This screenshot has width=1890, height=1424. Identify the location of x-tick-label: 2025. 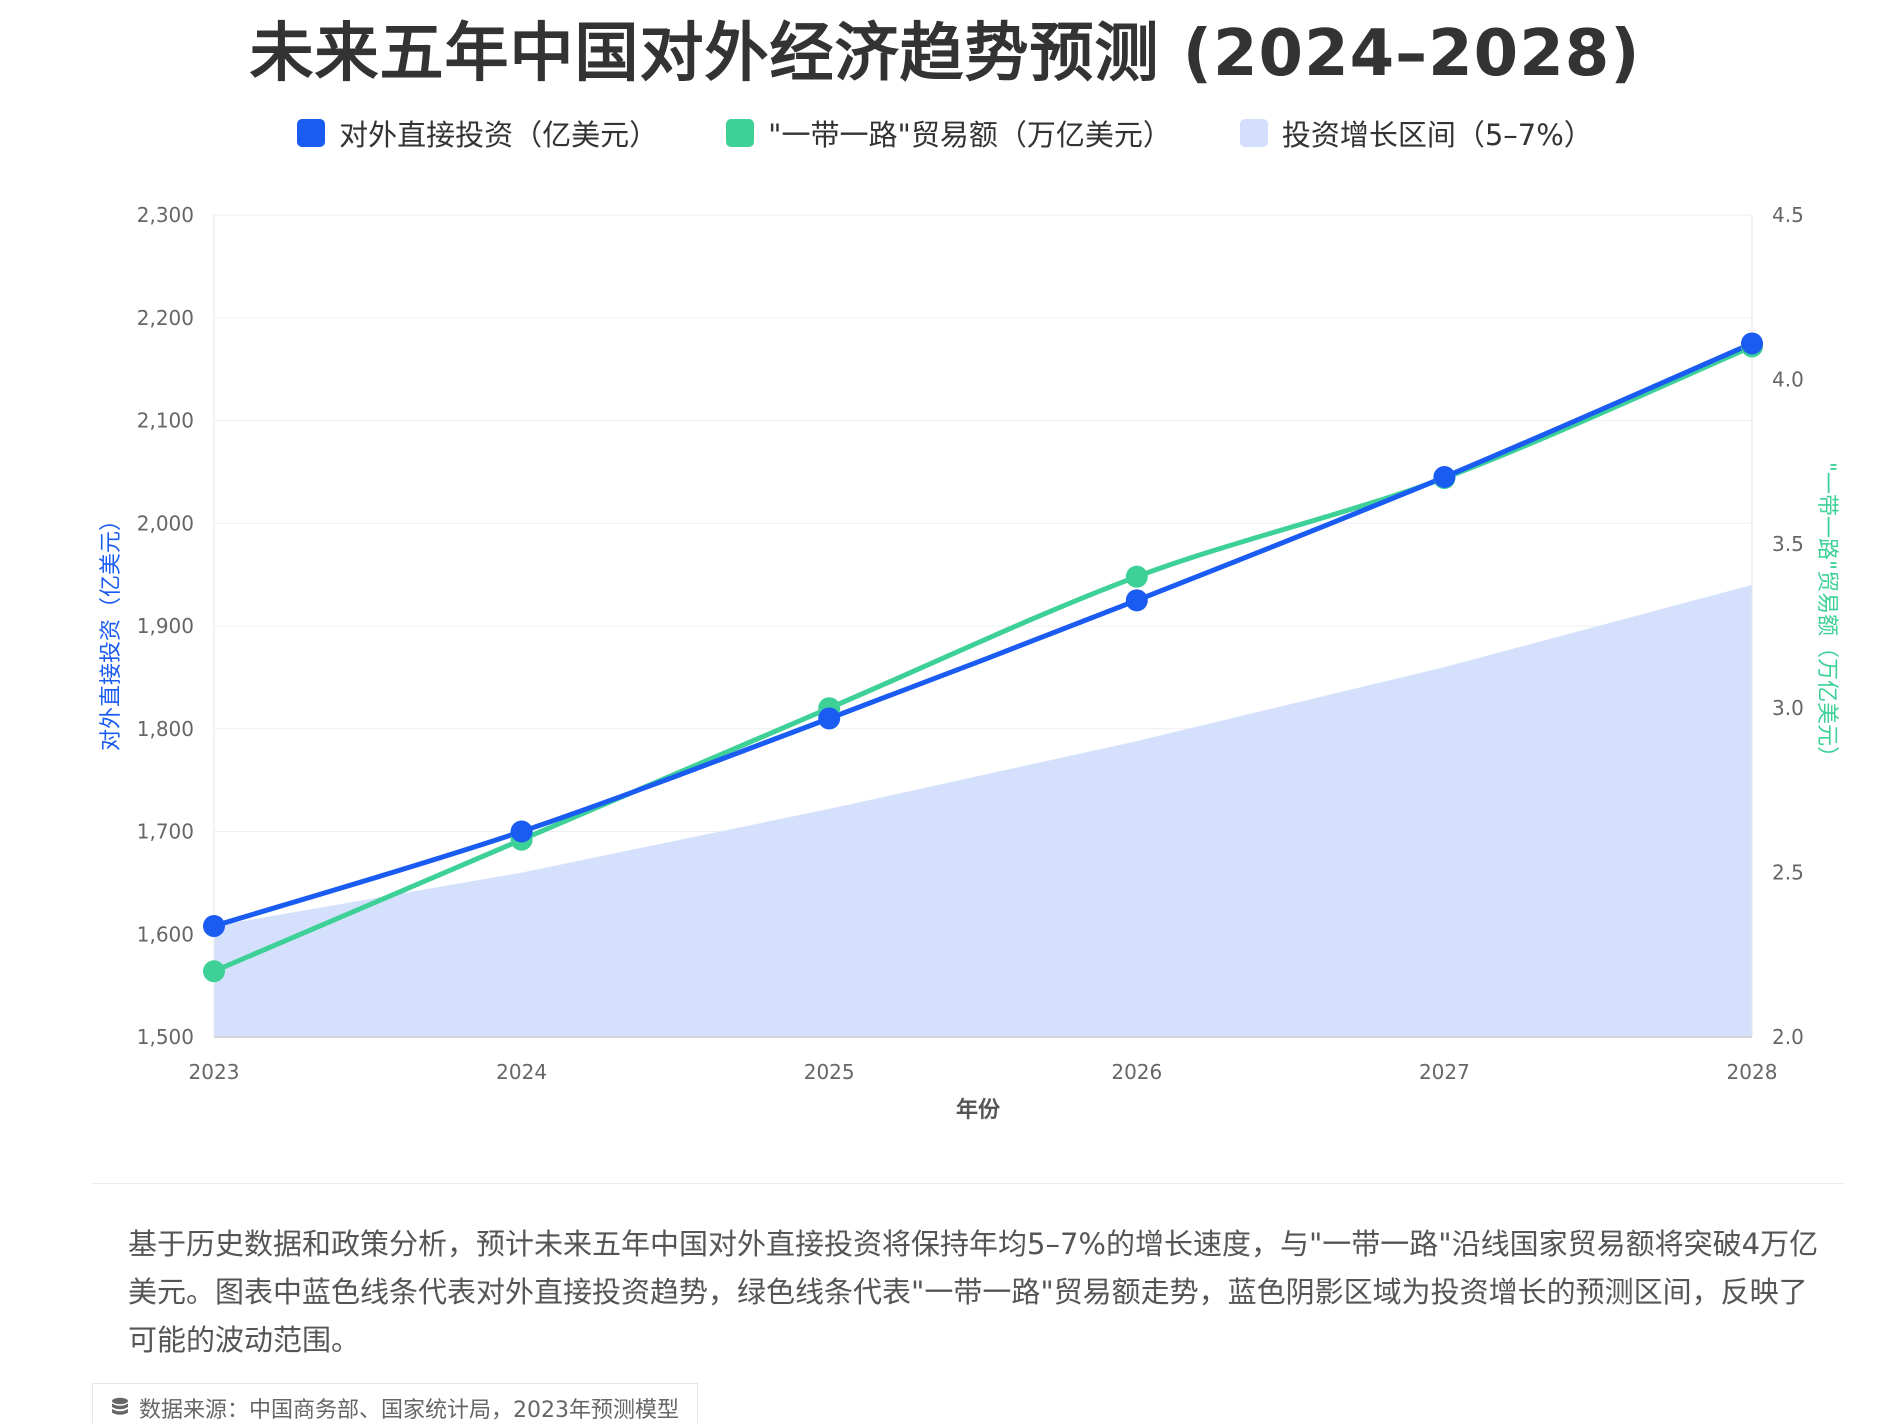
(829, 1072).